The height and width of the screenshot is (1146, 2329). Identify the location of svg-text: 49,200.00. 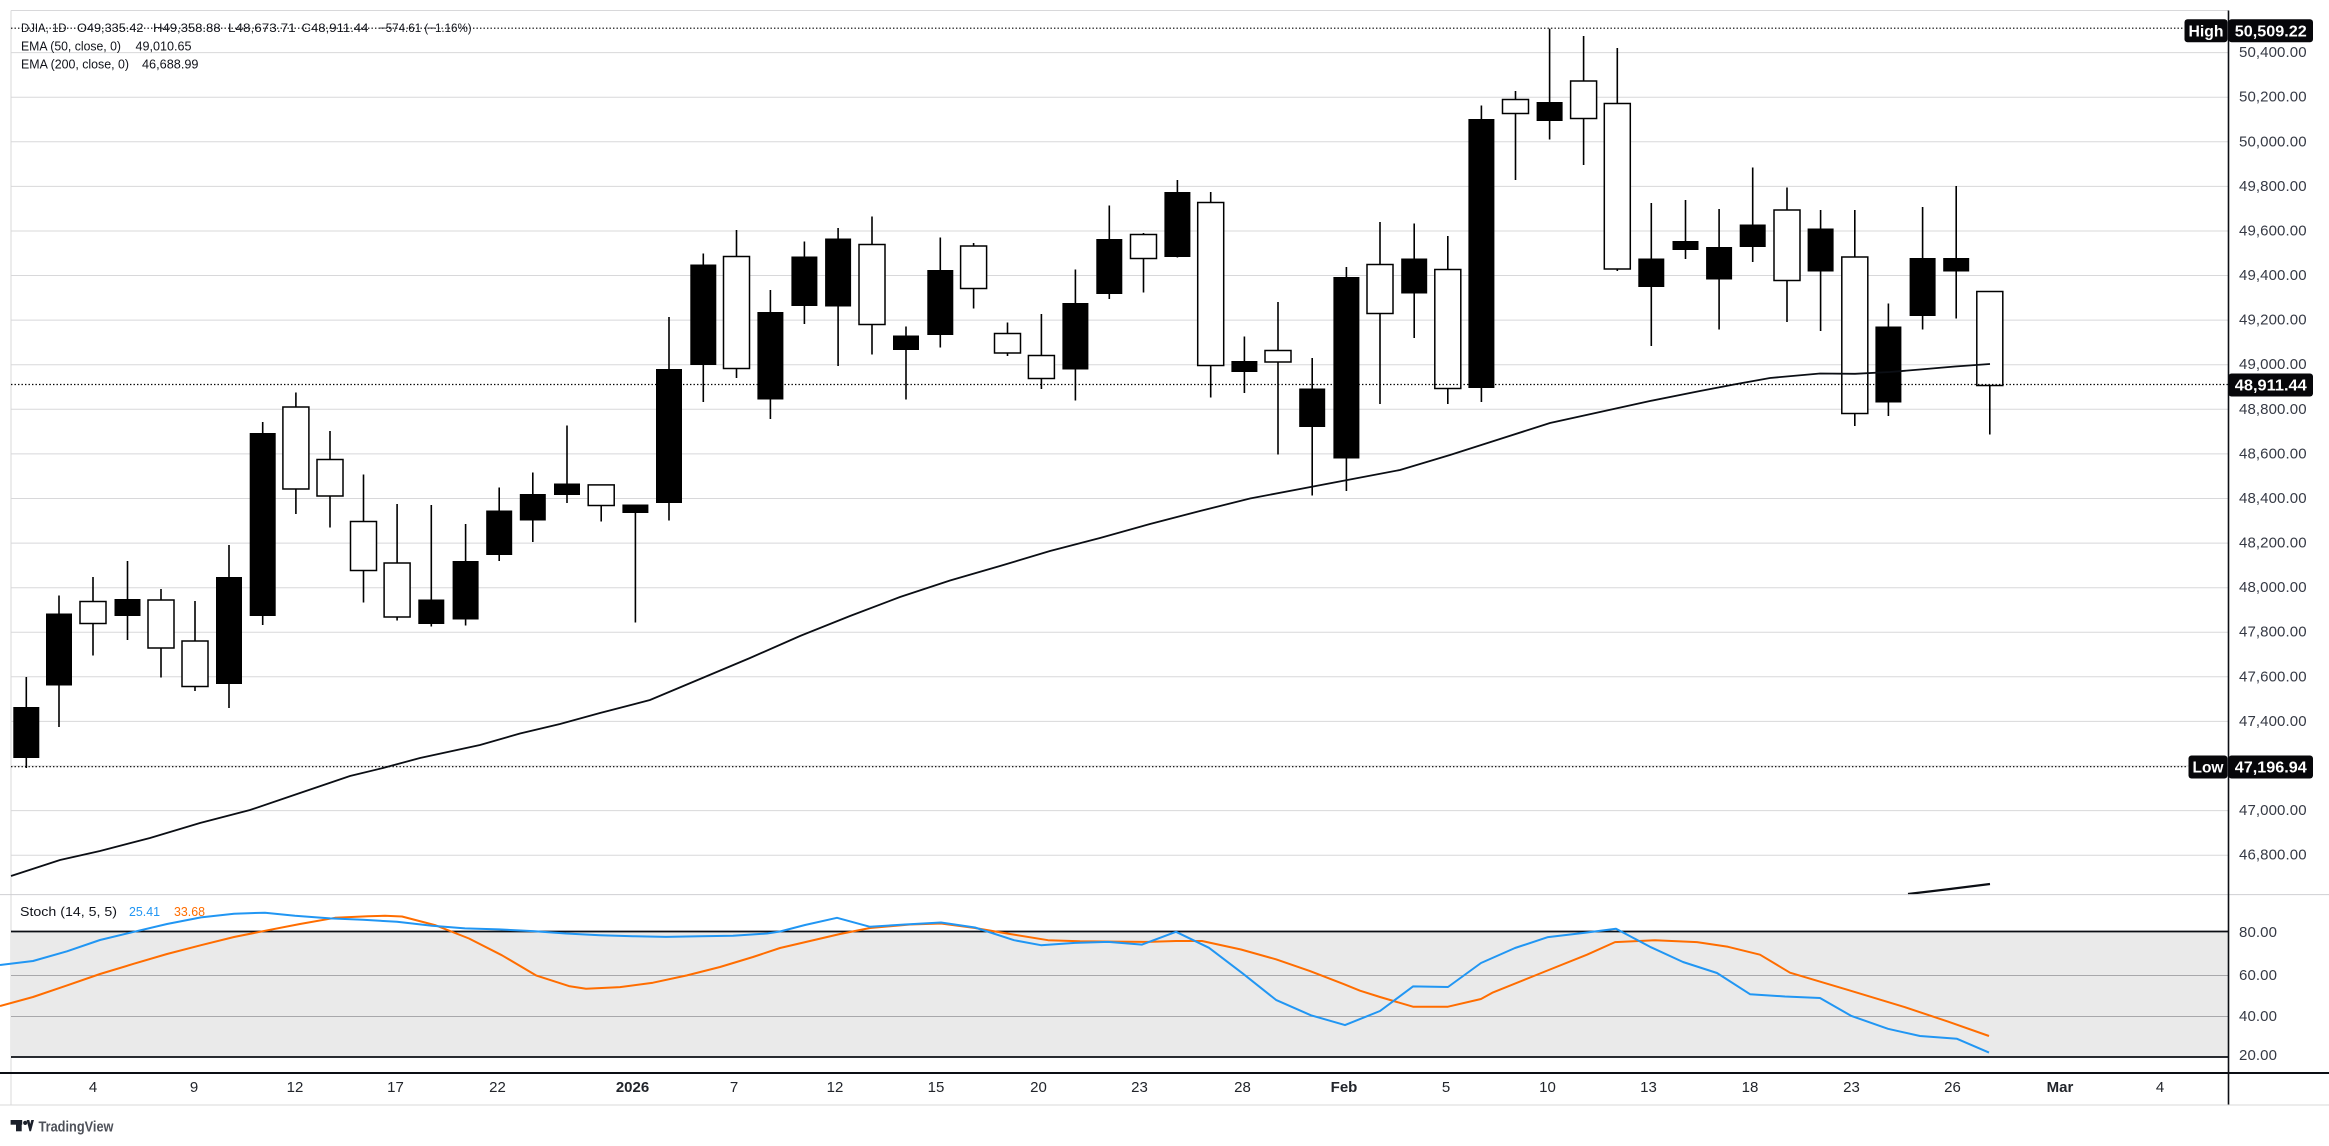
(2273, 320).